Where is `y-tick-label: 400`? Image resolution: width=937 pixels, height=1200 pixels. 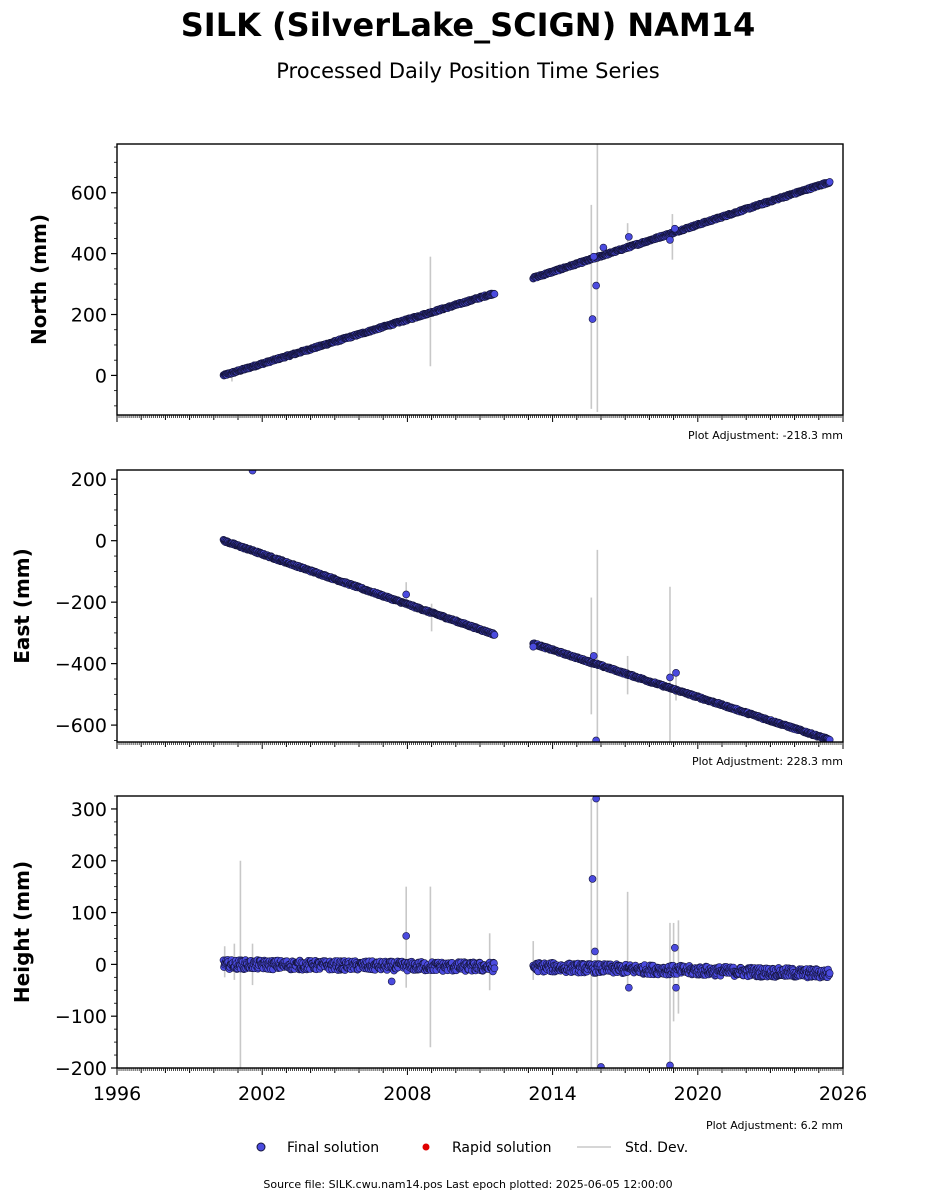 y-tick-label: 400 is located at coordinates (89, 255).